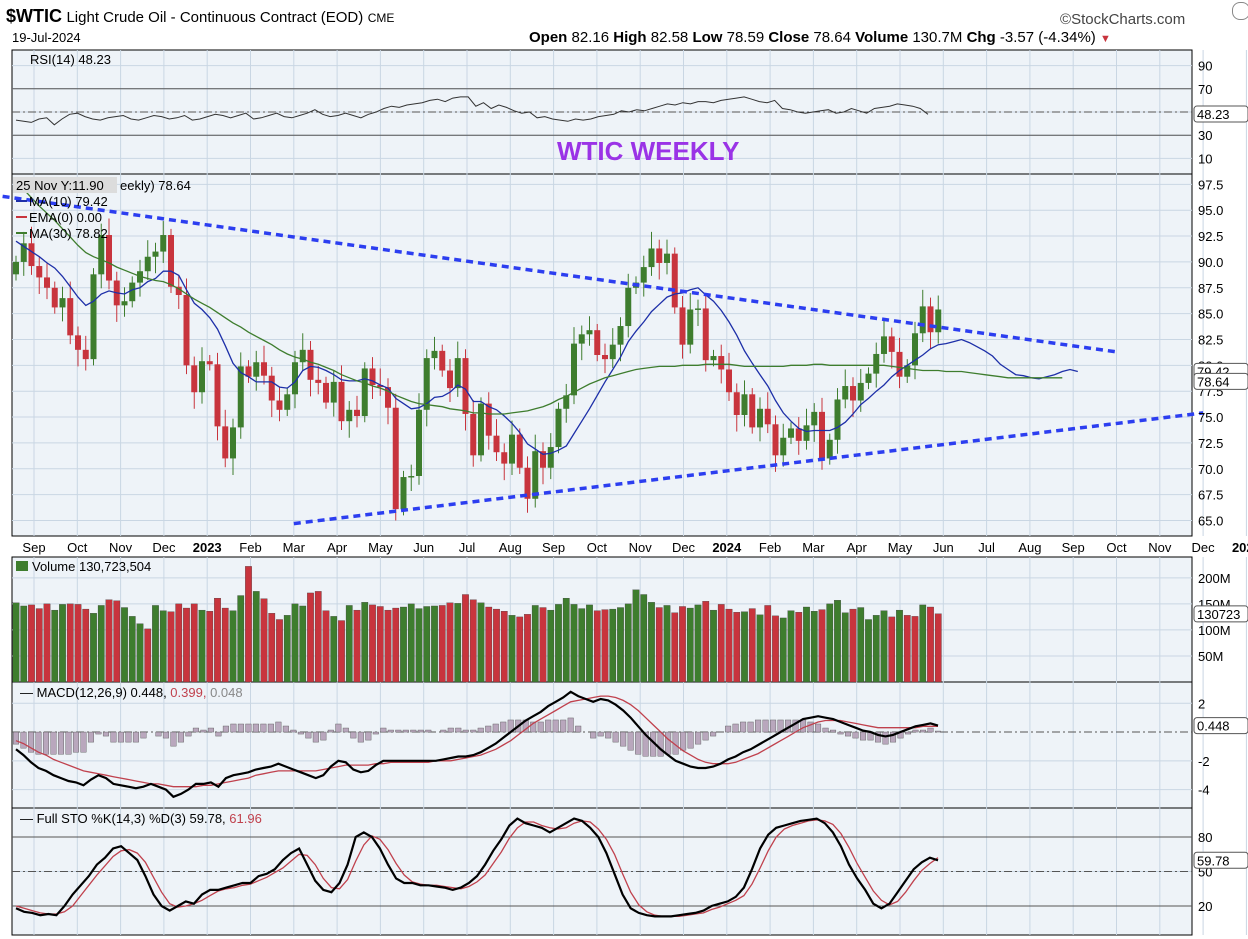 The image size is (1248, 939). Describe the element at coordinates (1210, 184) in the screenshot. I see `price-y-tick: 97.5` at that location.